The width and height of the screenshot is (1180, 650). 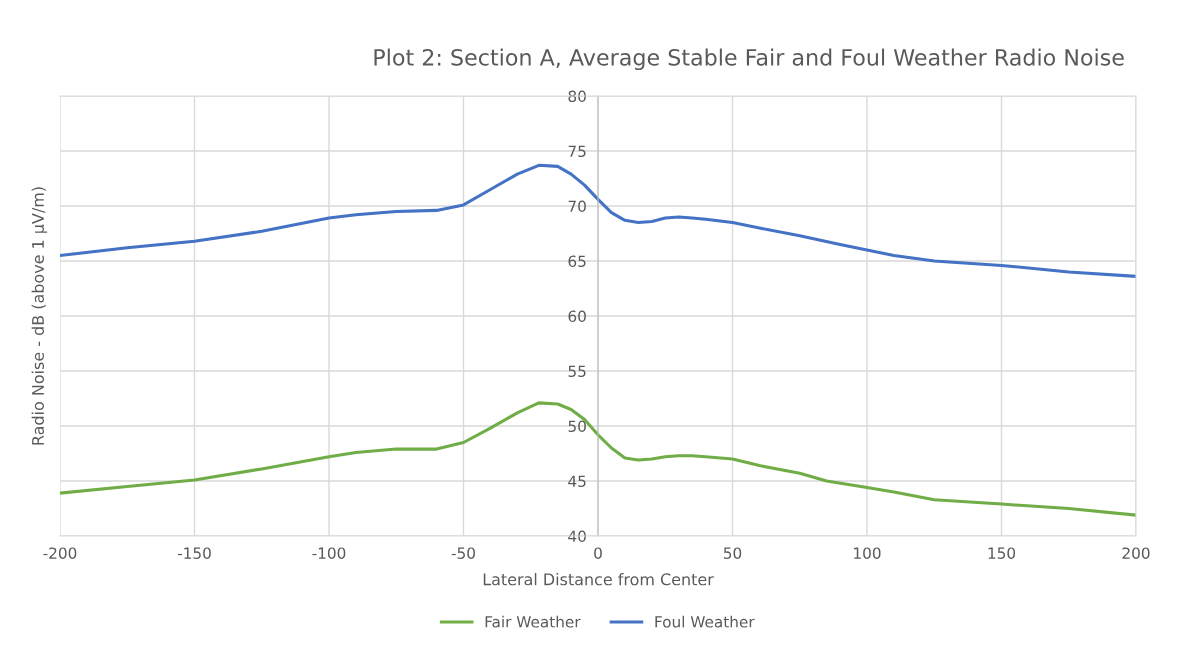 What do you see at coordinates (867, 553) in the screenshot?
I see `x-tick-label: 100` at bounding box center [867, 553].